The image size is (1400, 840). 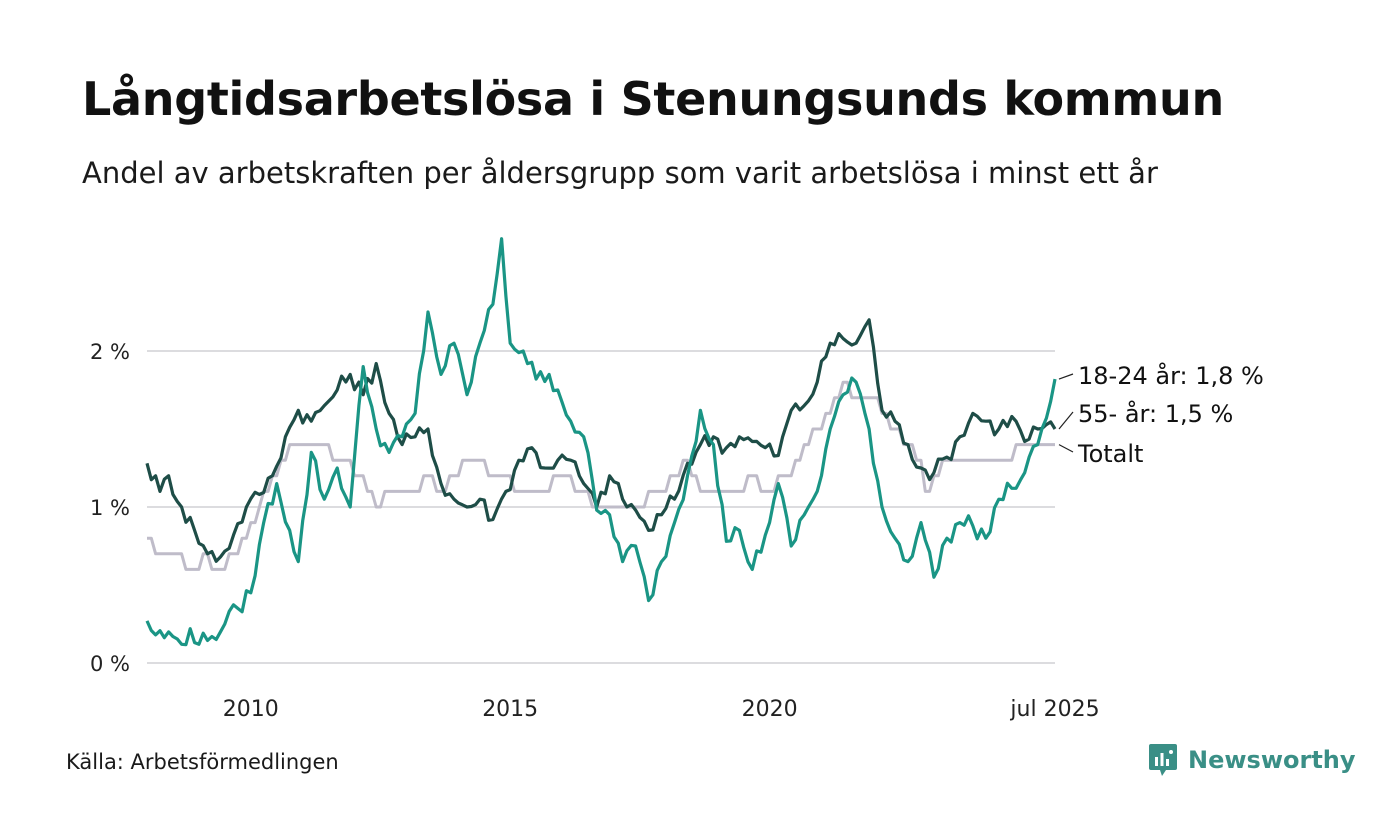 What do you see at coordinates (202, 762) in the screenshot?
I see `source-note: Källa: Arbetsförmedlingen` at bounding box center [202, 762].